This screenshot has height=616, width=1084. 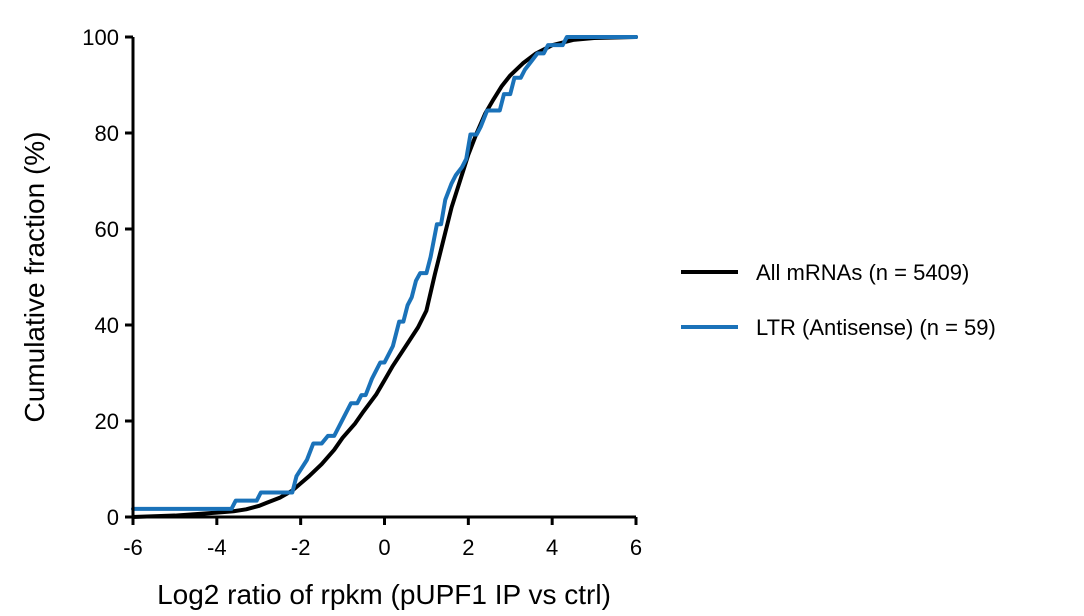 I want to click on x-tick-label: -2, so click(x=301, y=547).